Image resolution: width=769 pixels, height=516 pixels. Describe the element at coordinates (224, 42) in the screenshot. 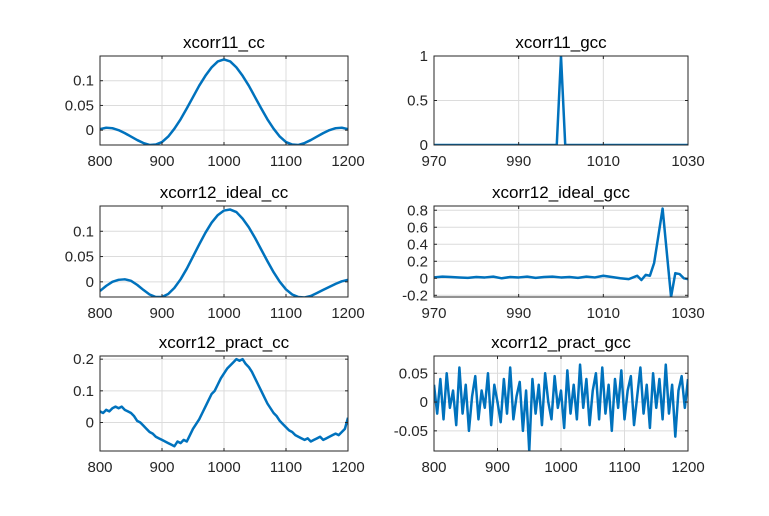

I see `subplot-title: xcorr11_cc` at that location.